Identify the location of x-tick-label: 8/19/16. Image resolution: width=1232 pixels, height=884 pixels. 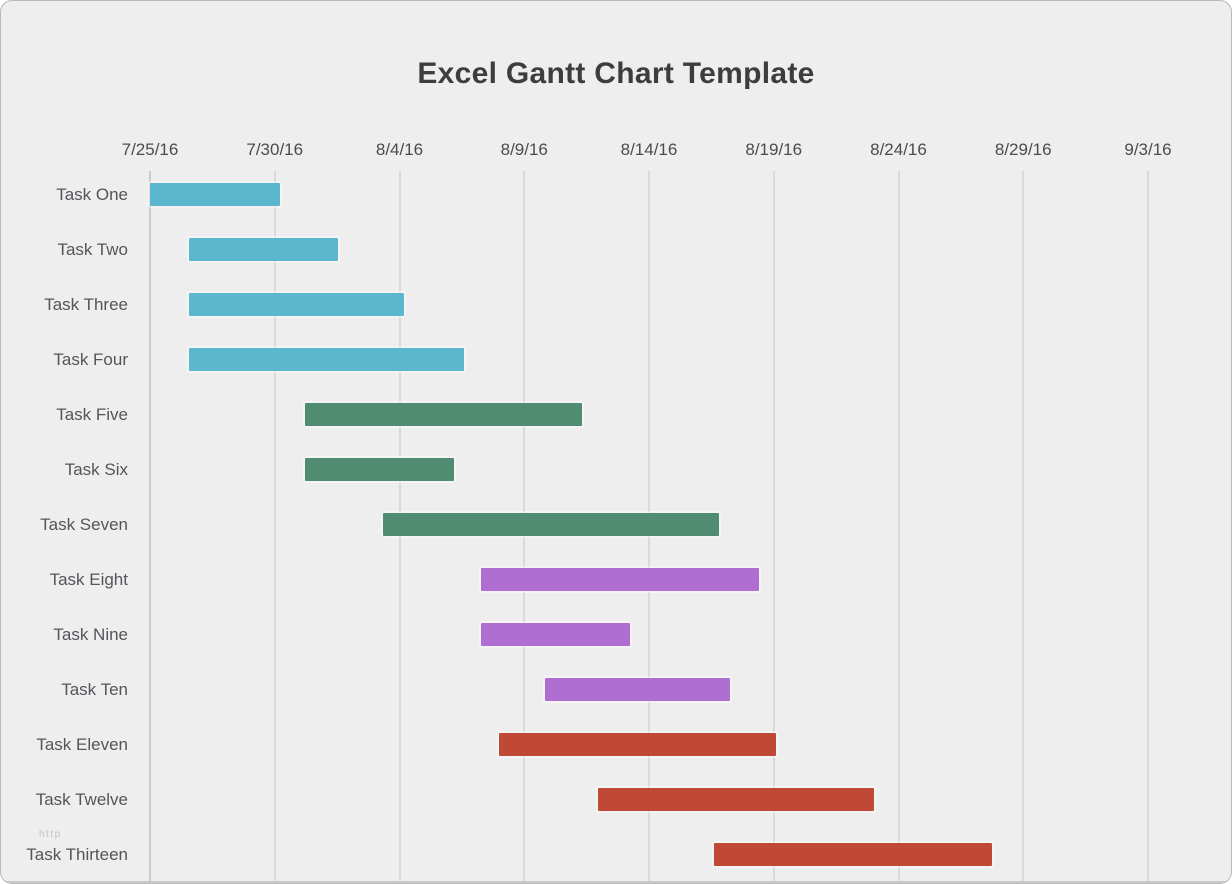
(774, 149).